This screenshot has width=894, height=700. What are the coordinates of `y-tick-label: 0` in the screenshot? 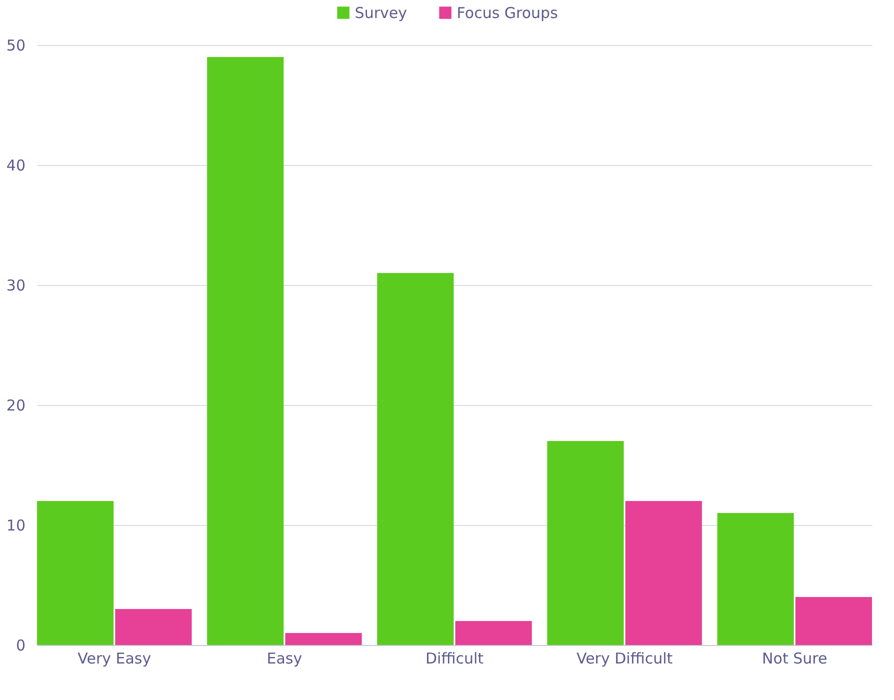 It's located at (21, 645).